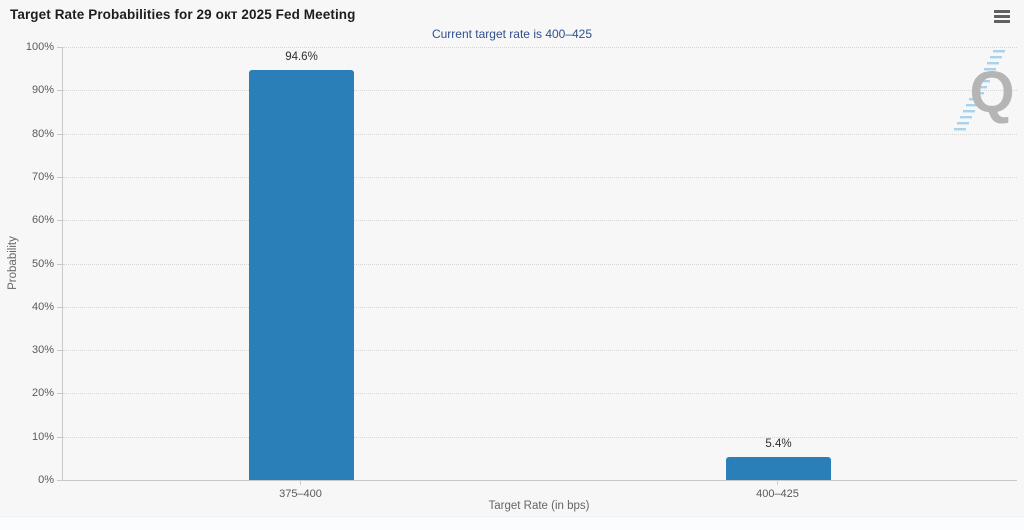  I want to click on bottom-strip, so click(512, 523).